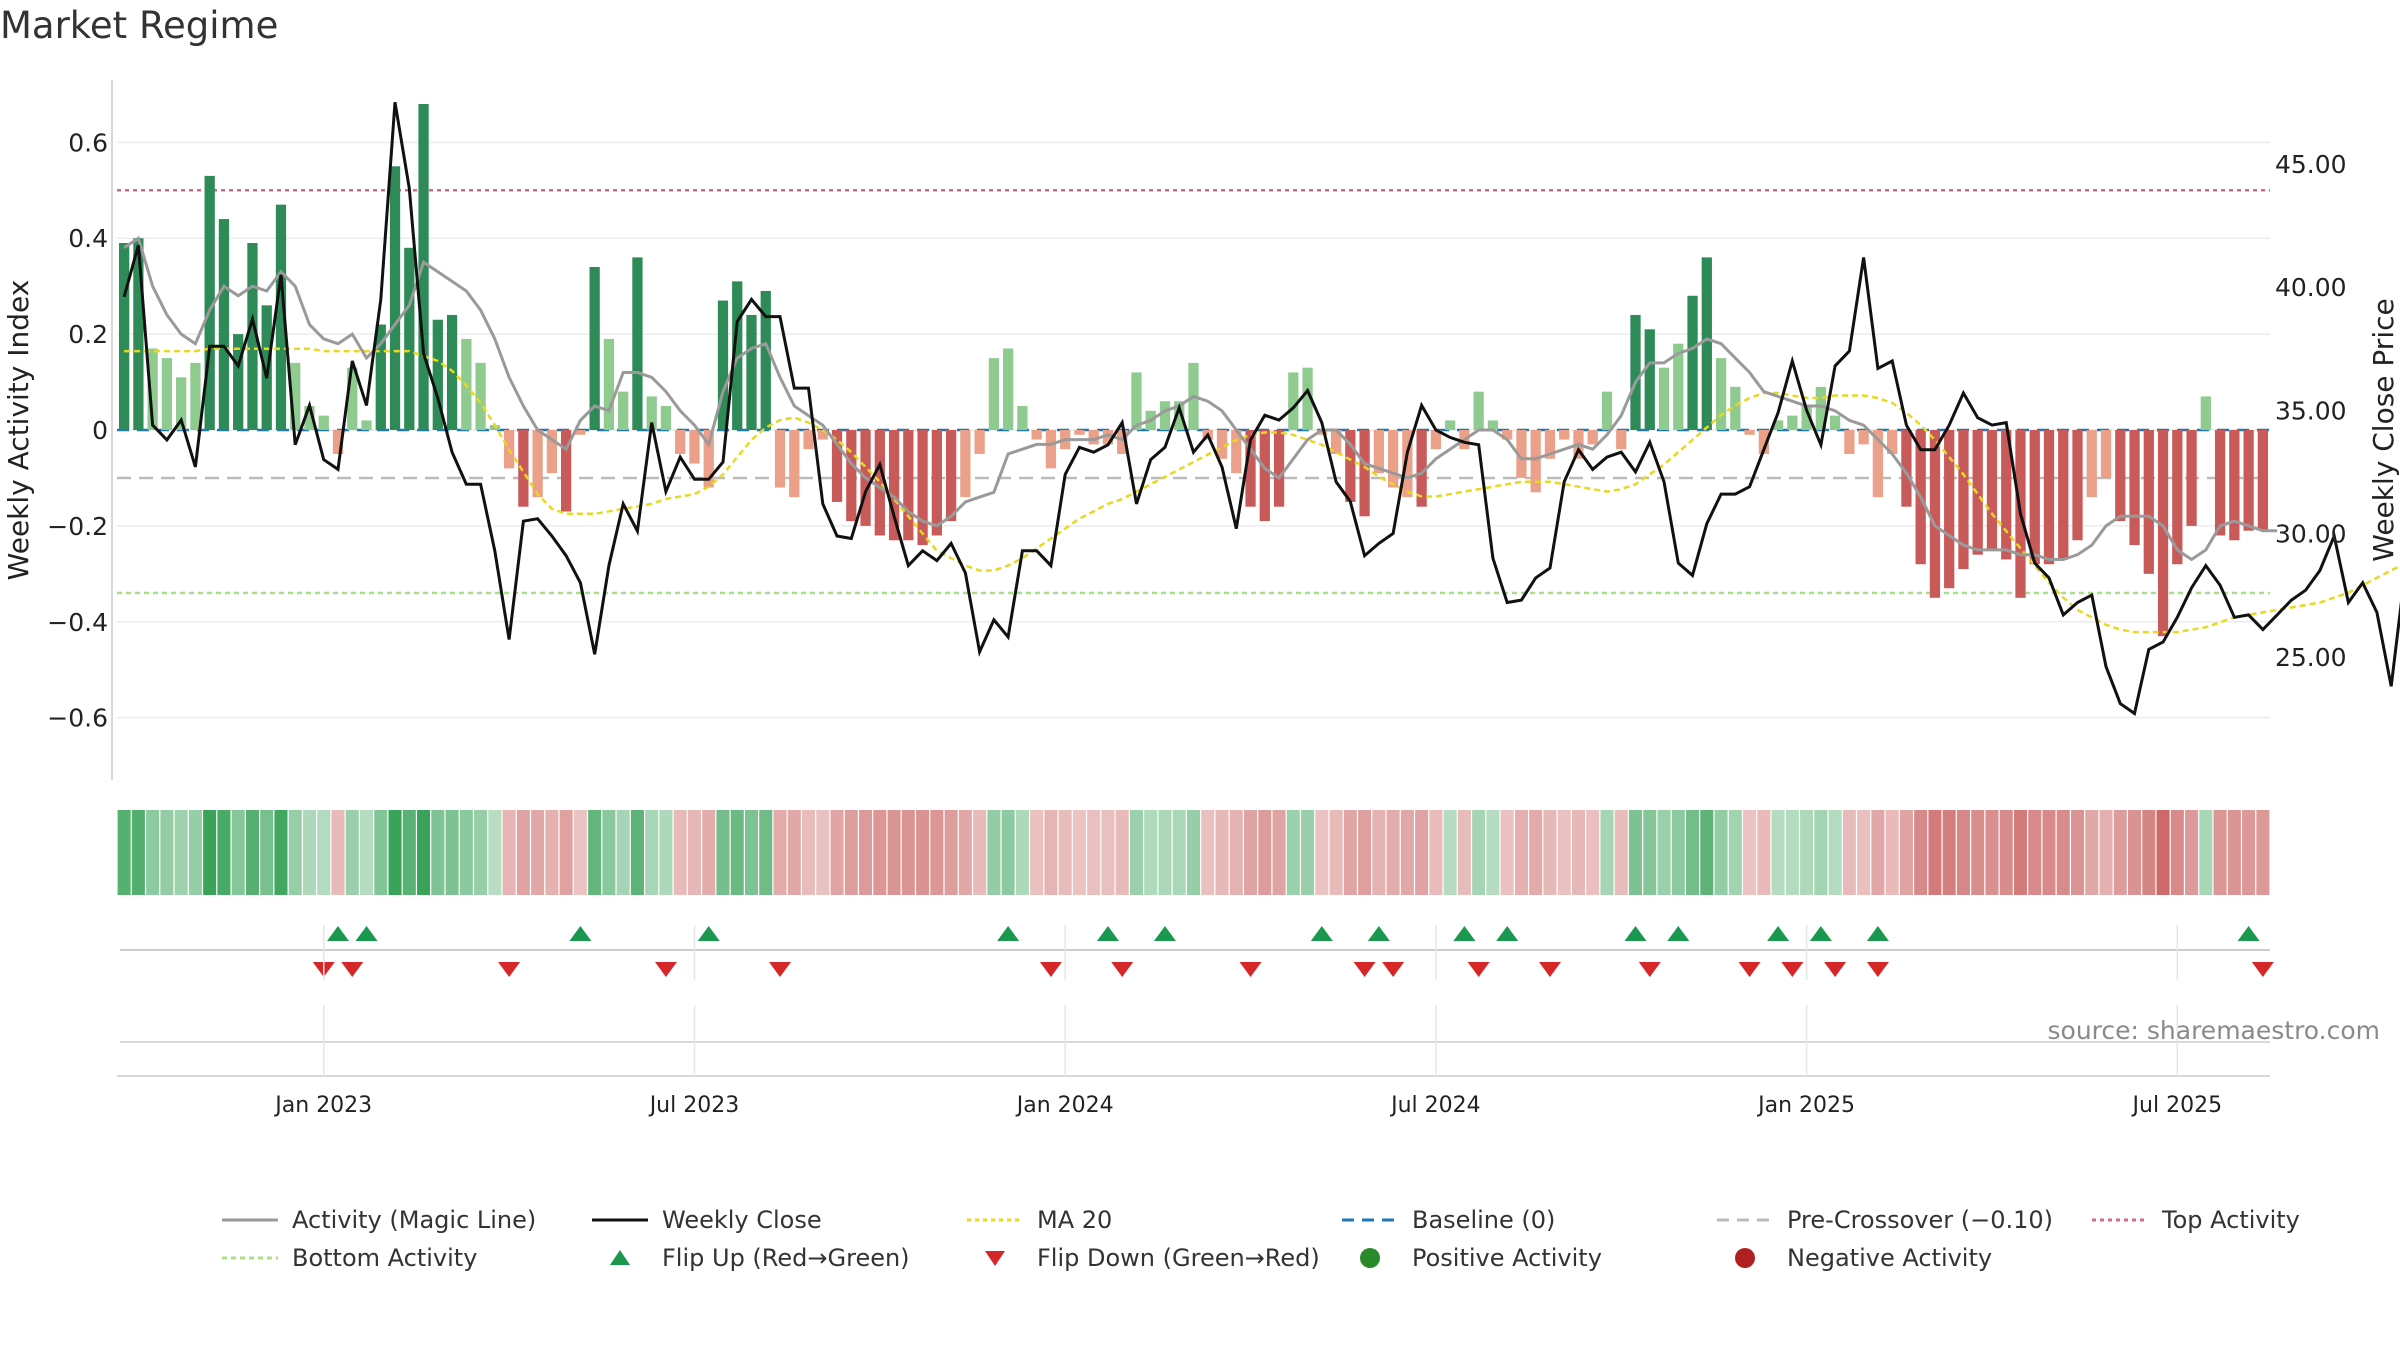 This screenshot has width=2400, height=1350. I want to click on left-tick-label: 0, so click(100, 430).